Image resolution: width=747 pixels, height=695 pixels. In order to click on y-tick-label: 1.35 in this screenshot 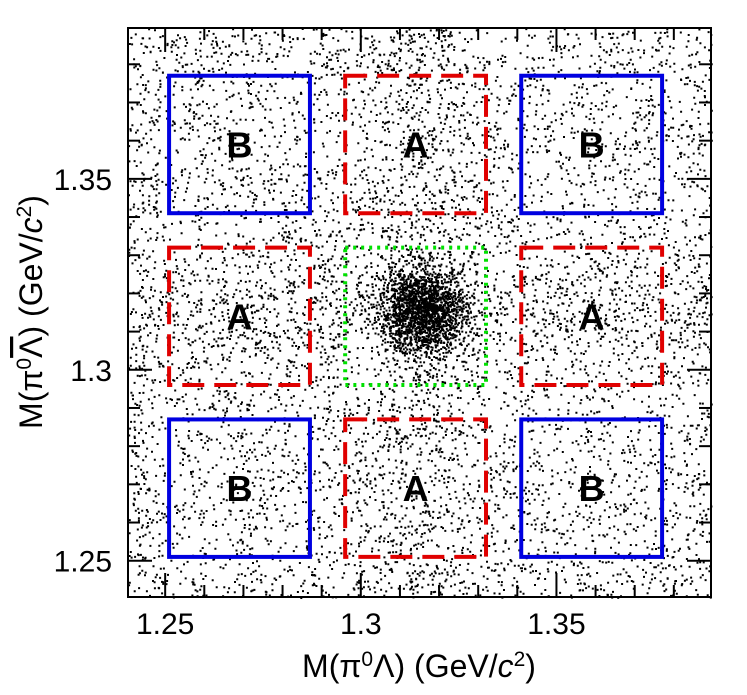, I will do `click(83, 180)`.